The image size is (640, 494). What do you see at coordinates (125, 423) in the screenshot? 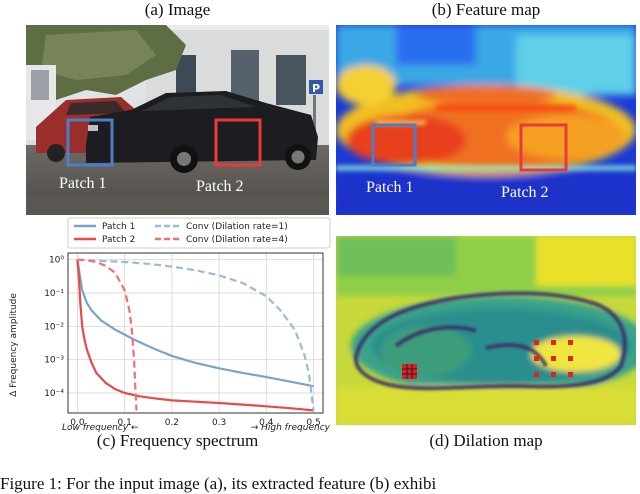
I see `x-tick-label: 0.1` at bounding box center [125, 423].